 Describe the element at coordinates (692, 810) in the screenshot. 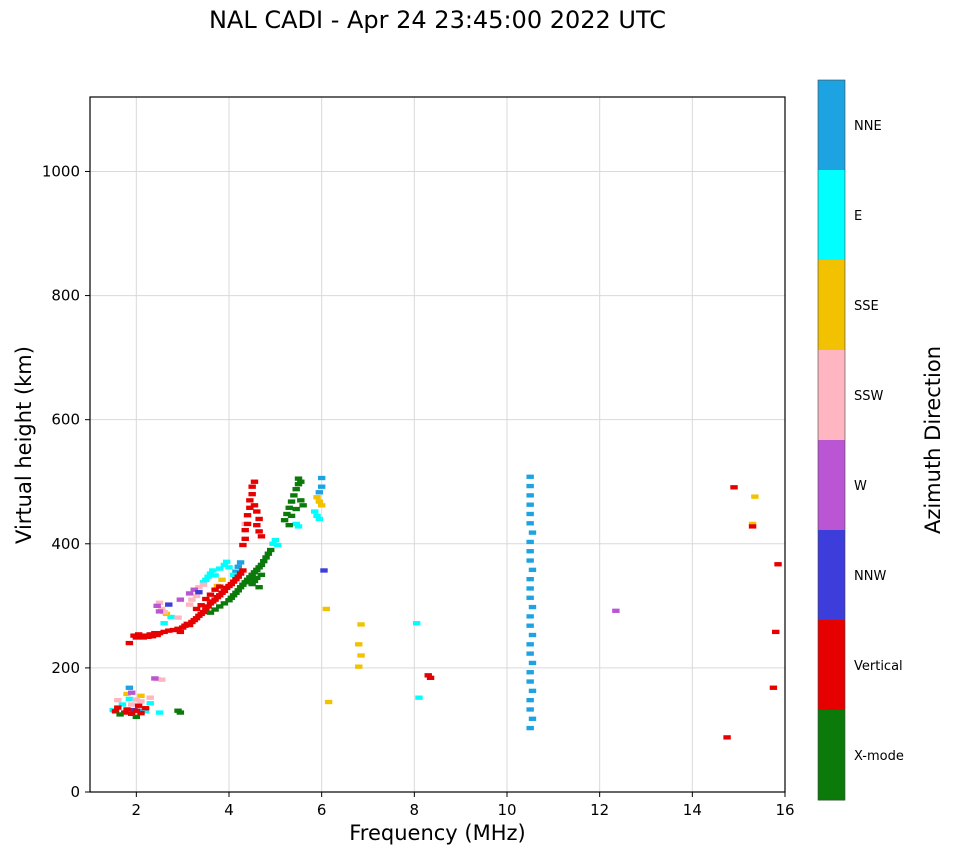

I see `x-tick-label: 14` at that location.